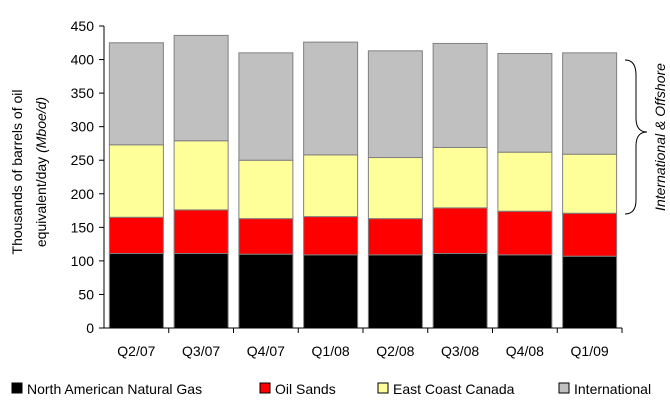  Describe the element at coordinates (83, 261) in the screenshot. I see `y-tick-label: 100` at that location.